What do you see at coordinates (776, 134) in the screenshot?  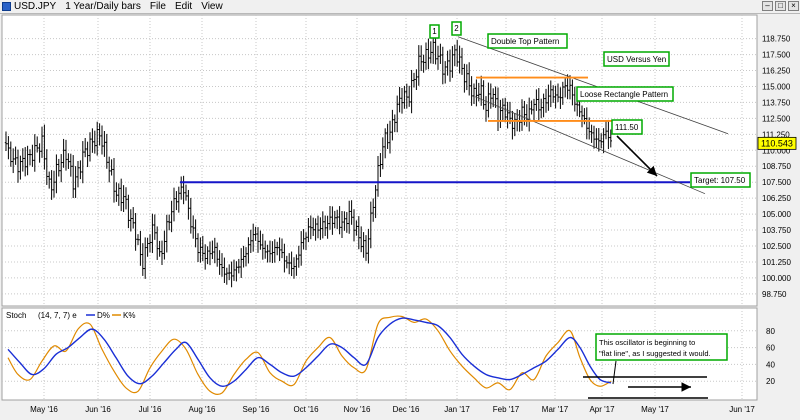 I see `price-y-tick-label: 111.250` at bounding box center [776, 134].